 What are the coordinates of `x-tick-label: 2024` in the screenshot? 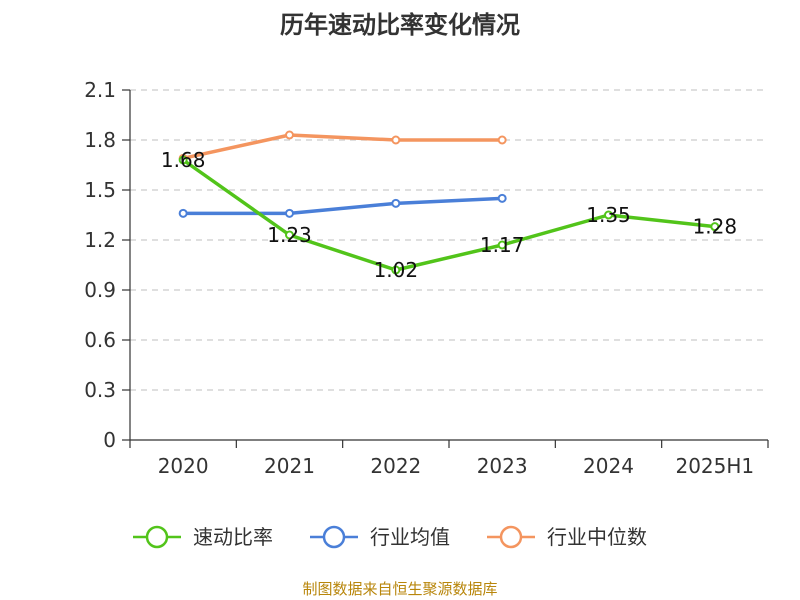 It's located at (608, 466).